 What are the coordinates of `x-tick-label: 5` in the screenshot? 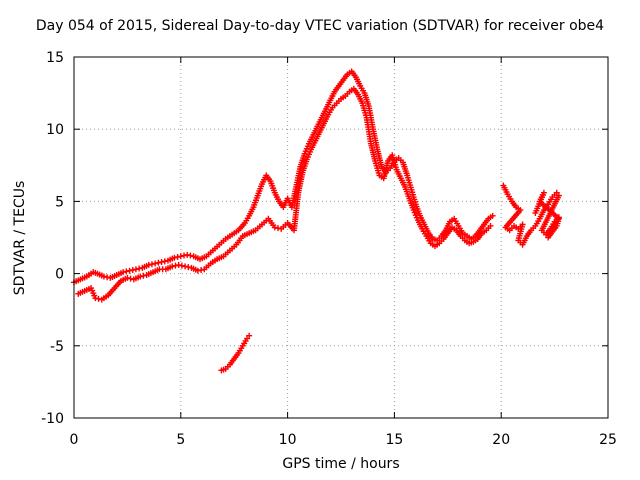 It's located at (180, 440).